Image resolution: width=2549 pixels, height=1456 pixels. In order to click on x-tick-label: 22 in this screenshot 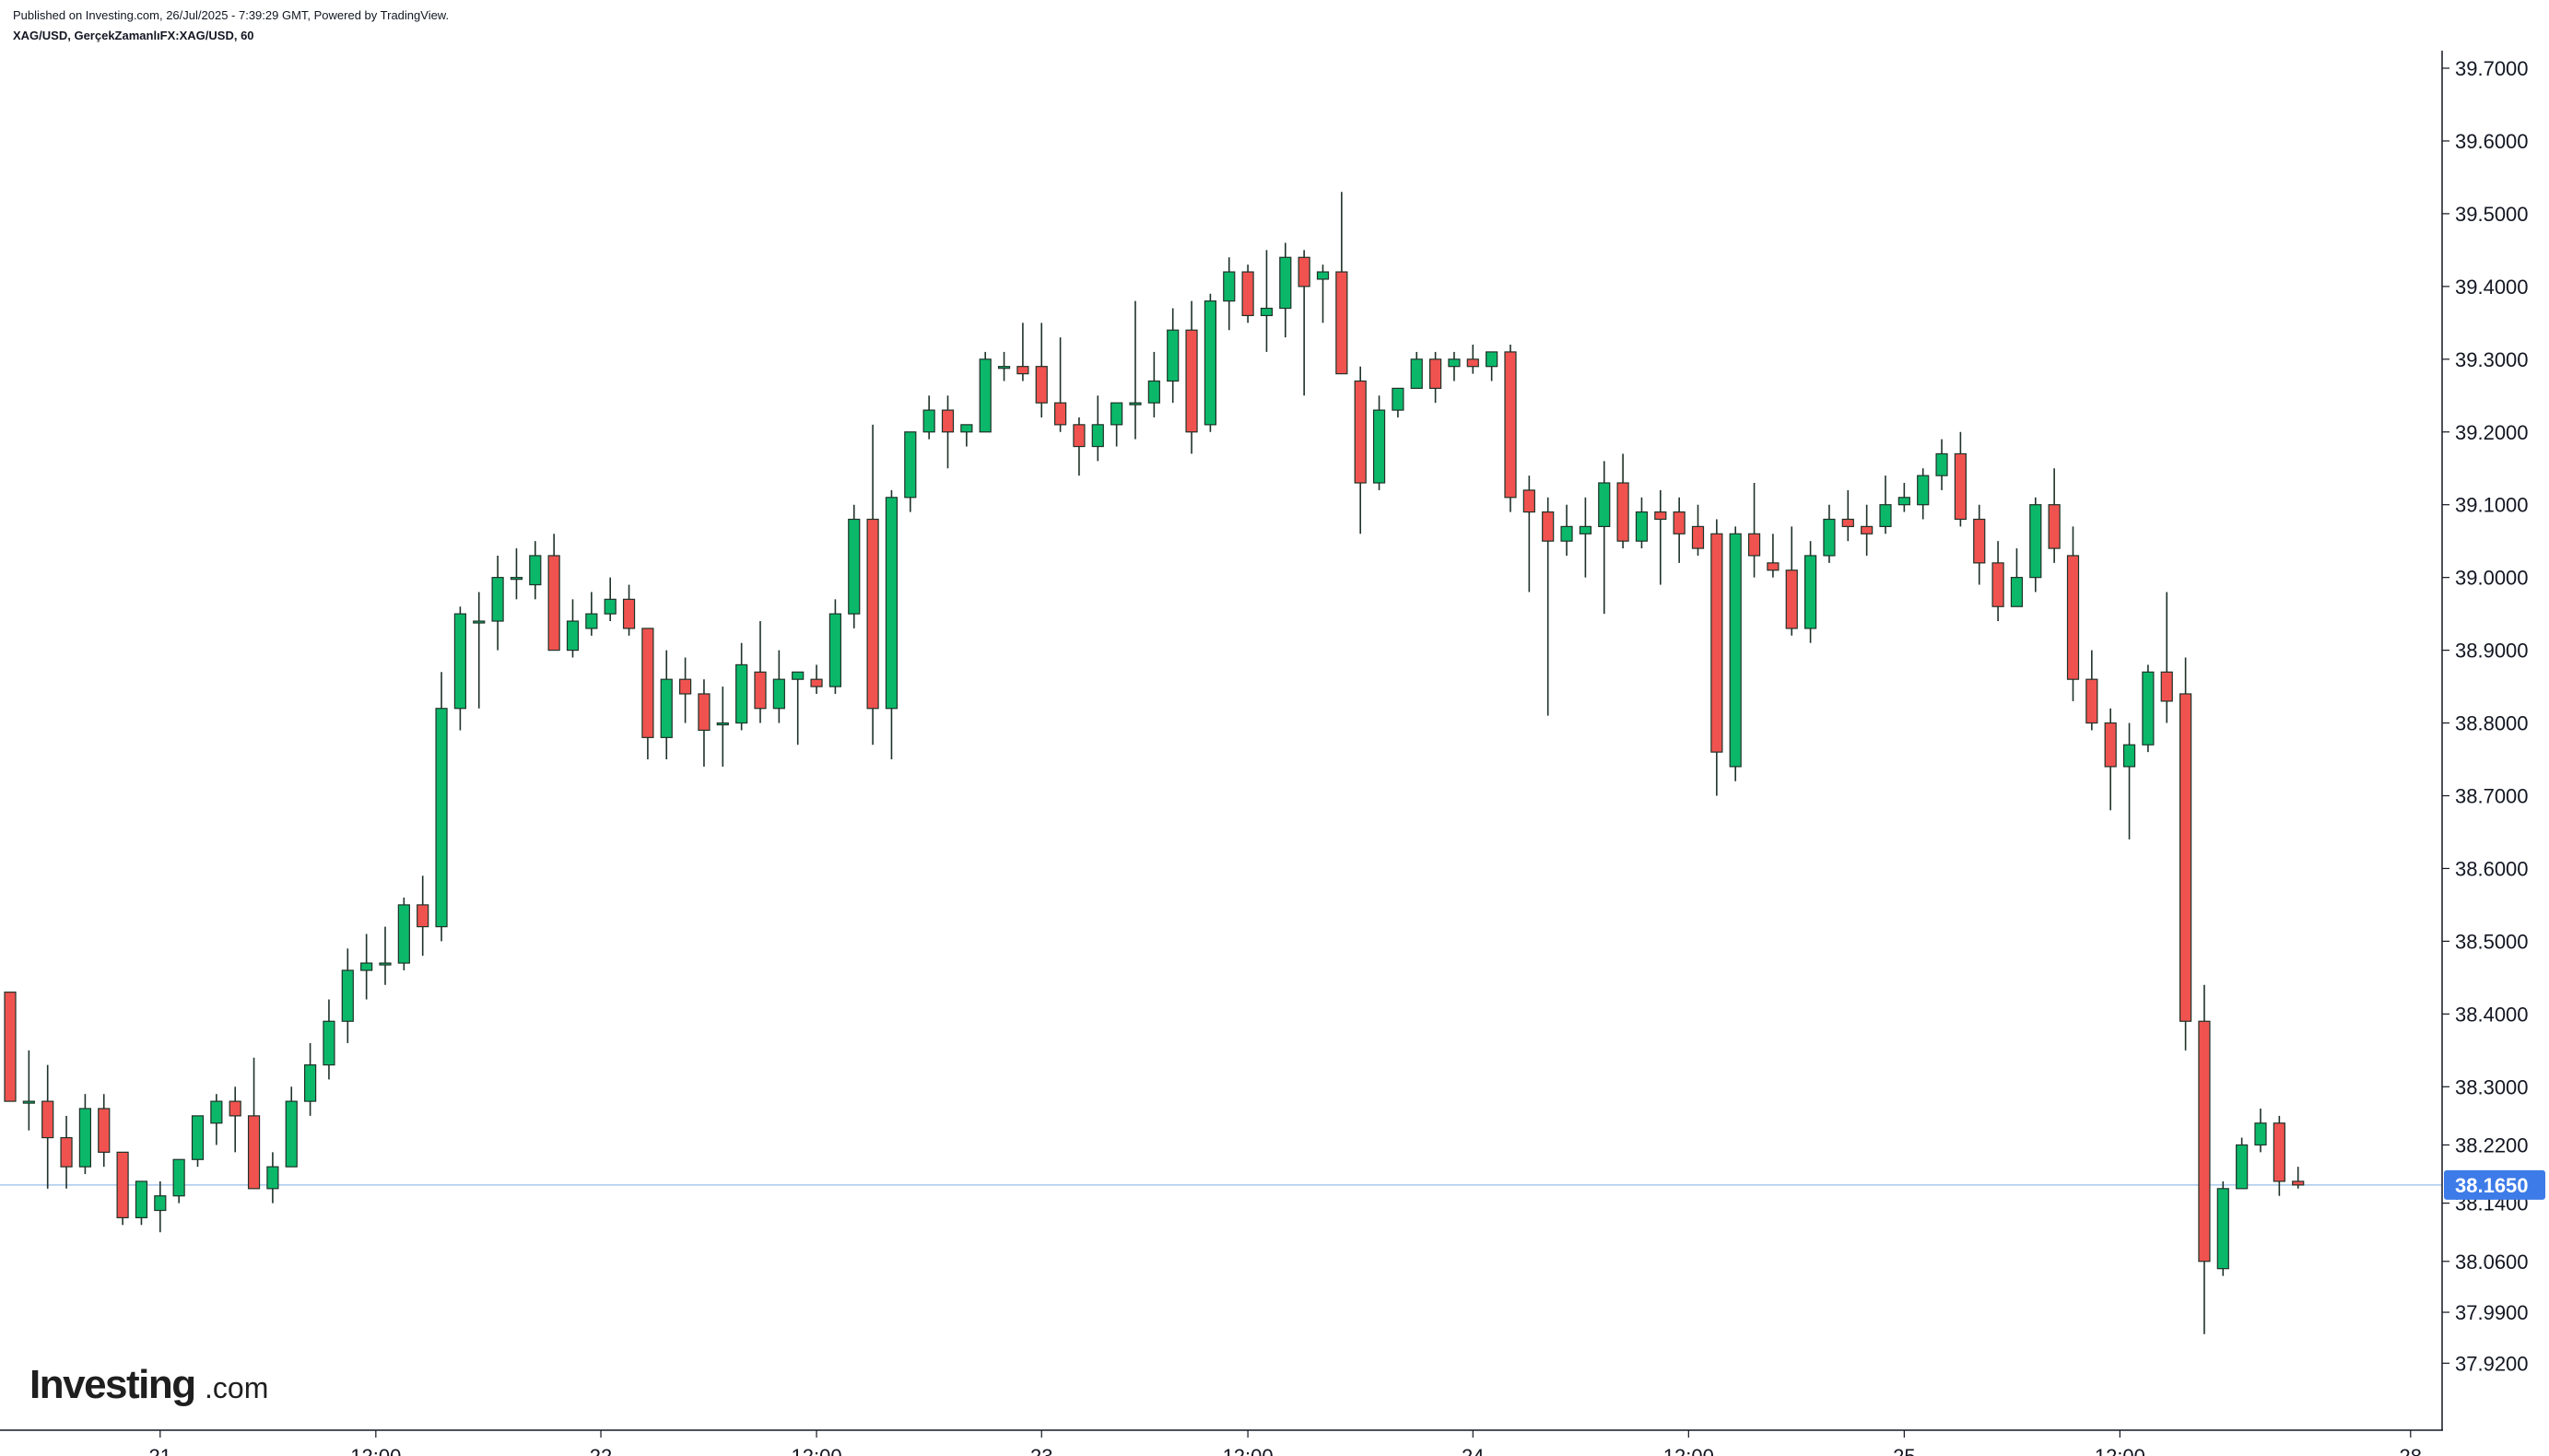, I will do `click(601, 1450)`.